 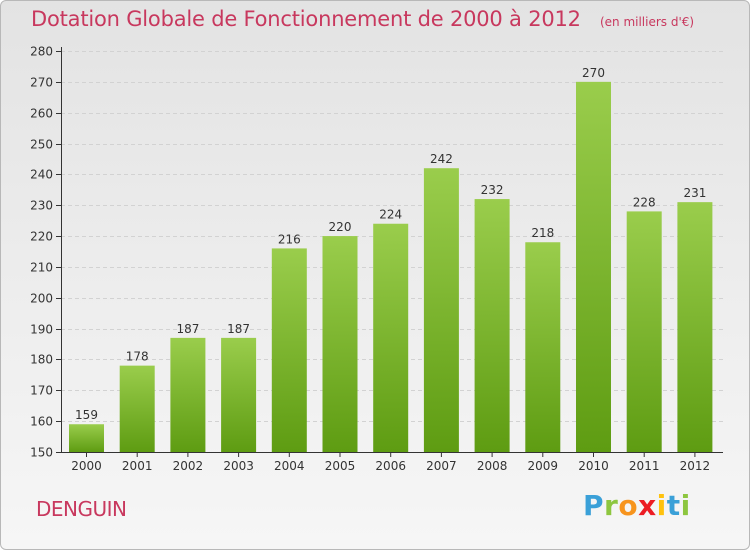 What do you see at coordinates (647, 505) in the screenshot?
I see `logo-letter: x` at bounding box center [647, 505].